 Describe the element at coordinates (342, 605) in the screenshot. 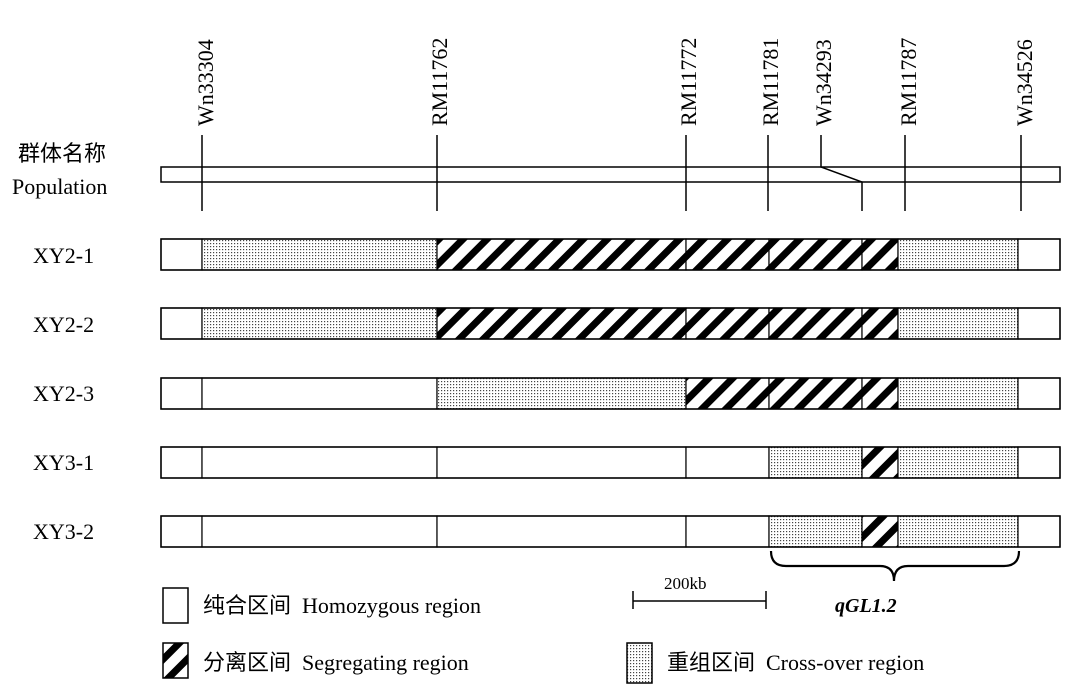

I see `legend-label-homozygous: 纯合区间 Homozygous region` at that location.